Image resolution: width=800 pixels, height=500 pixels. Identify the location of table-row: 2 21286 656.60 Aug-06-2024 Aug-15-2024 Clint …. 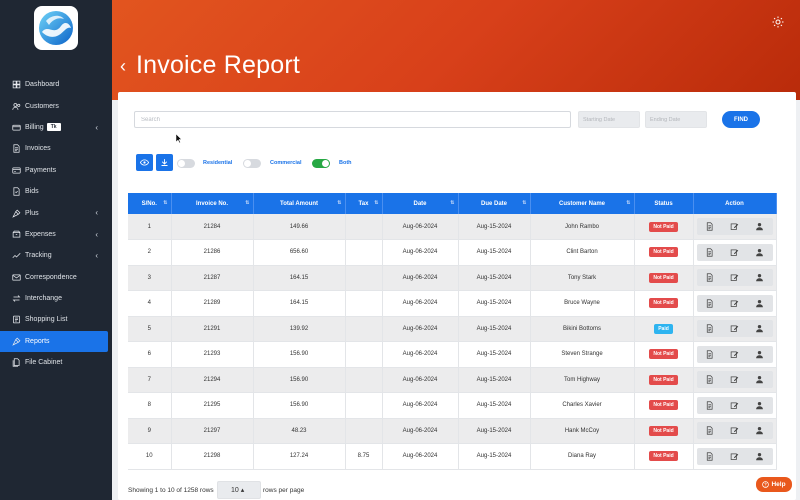
(452, 252).